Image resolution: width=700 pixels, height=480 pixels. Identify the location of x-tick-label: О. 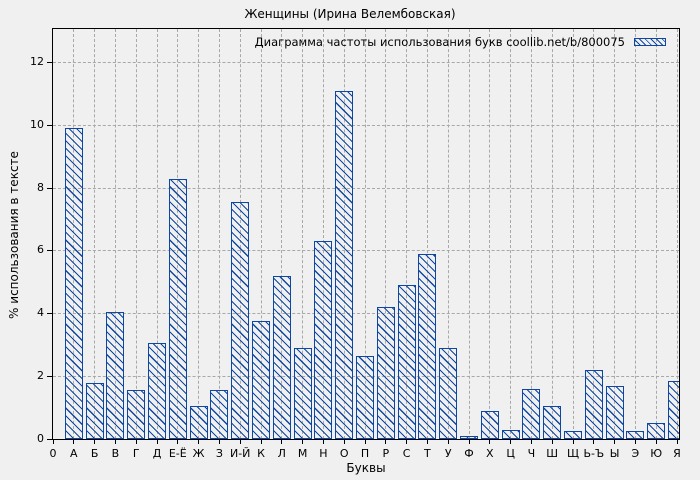
(344, 453).